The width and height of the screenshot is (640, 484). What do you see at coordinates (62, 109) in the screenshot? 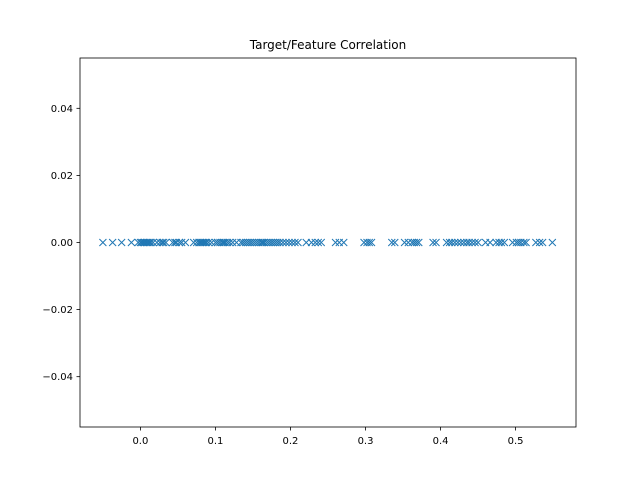
I see `y-tick-label: 0.04` at bounding box center [62, 109].